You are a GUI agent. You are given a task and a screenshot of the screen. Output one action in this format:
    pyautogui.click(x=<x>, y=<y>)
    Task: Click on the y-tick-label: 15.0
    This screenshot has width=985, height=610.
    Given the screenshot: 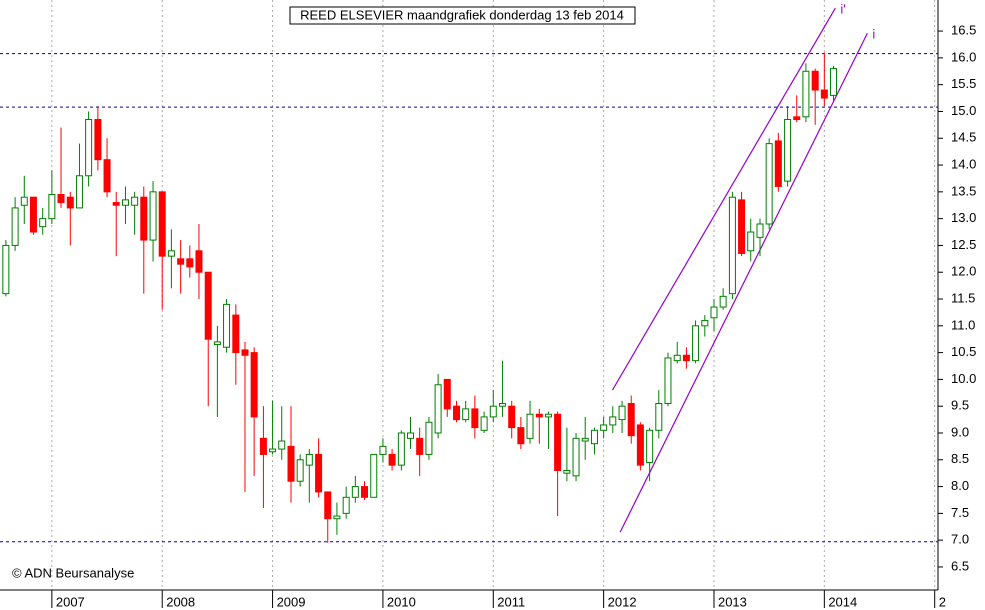 What is the action you would take?
    pyautogui.click(x=963, y=110)
    